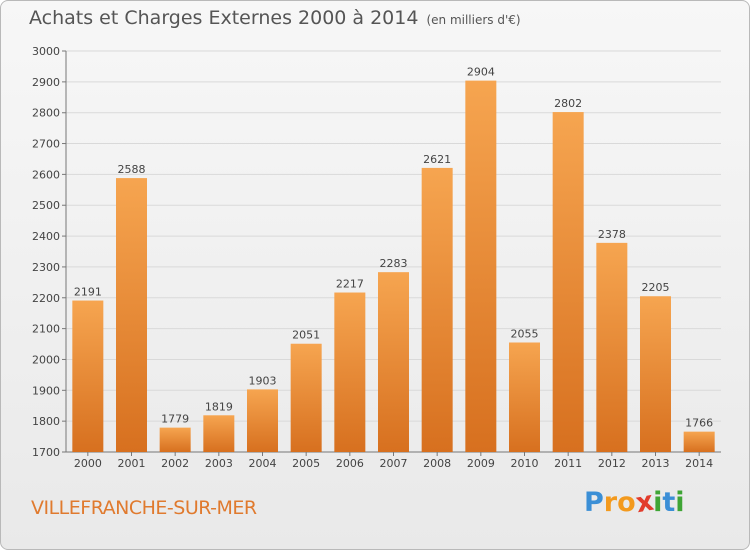 This screenshot has height=550, width=750. What do you see at coordinates (437, 159) in the screenshot?
I see `data-label: 2621` at bounding box center [437, 159].